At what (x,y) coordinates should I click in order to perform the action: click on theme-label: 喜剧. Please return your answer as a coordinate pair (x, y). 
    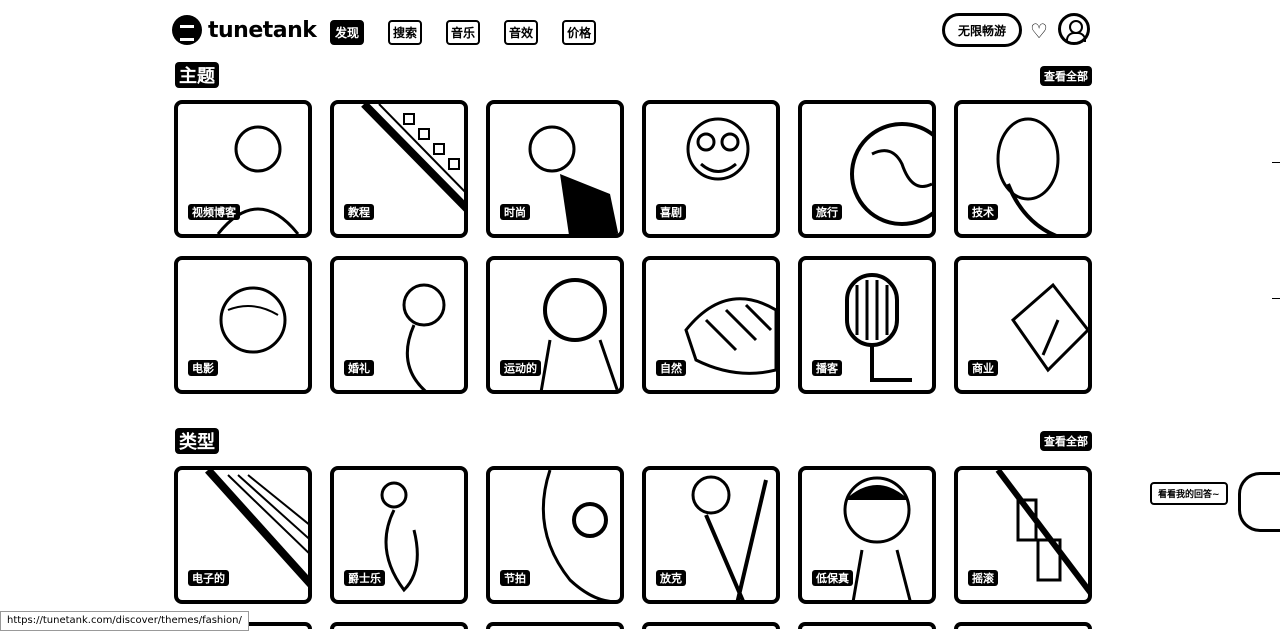
    Looking at the image, I should click on (671, 212).